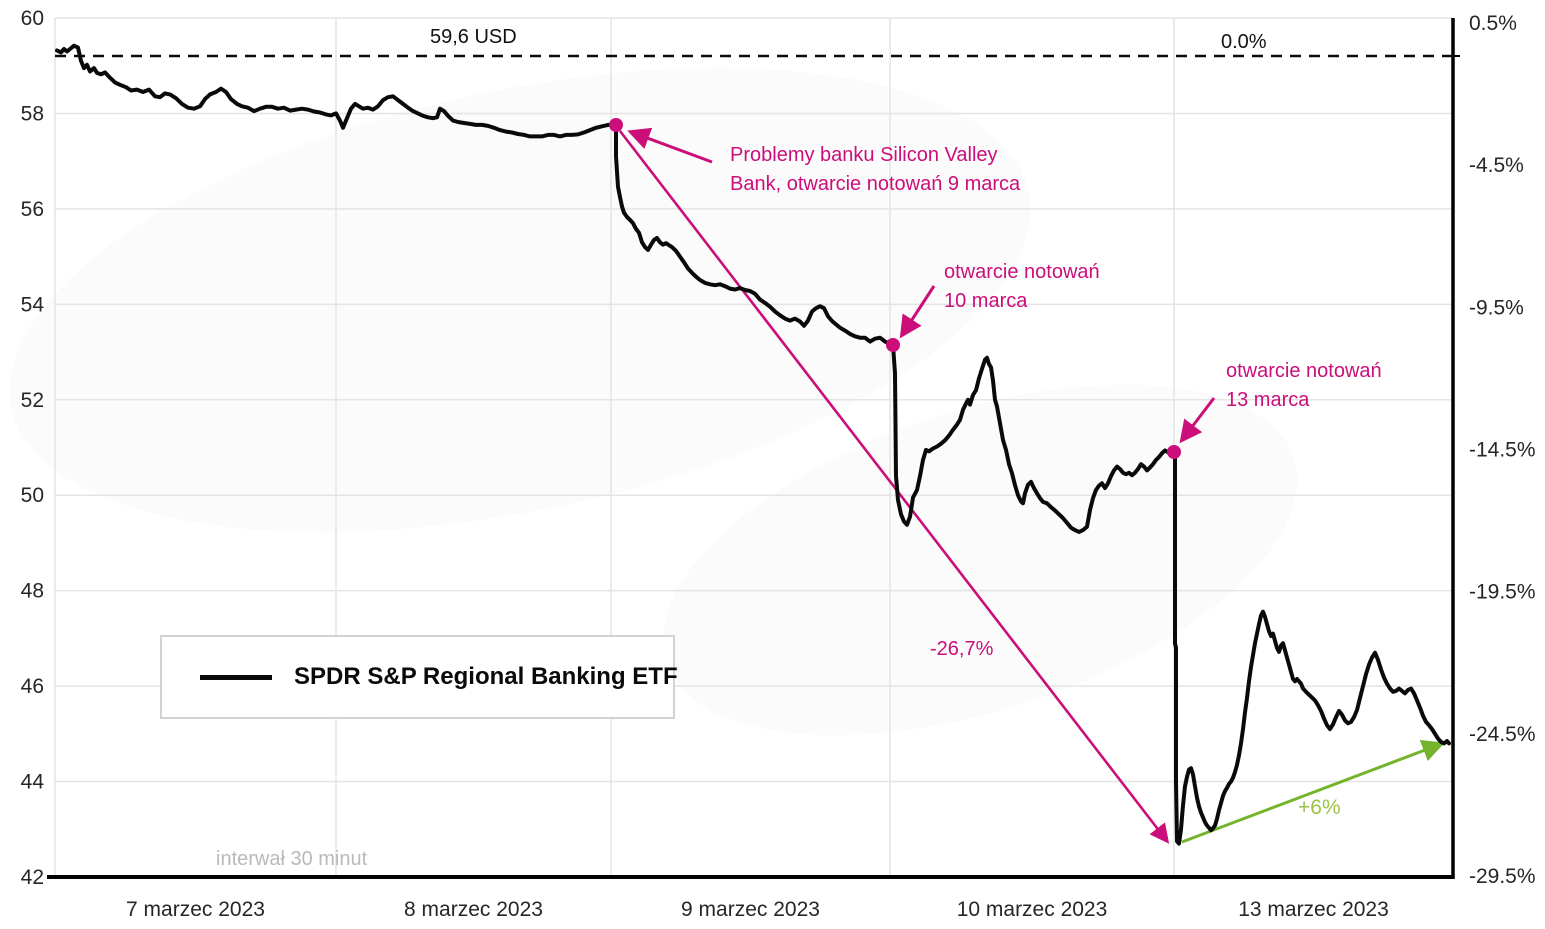  What do you see at coordinates (32, 209) in the screenshot?
I see `y-left-tick-label: 56` at bounding box center [32, 209].